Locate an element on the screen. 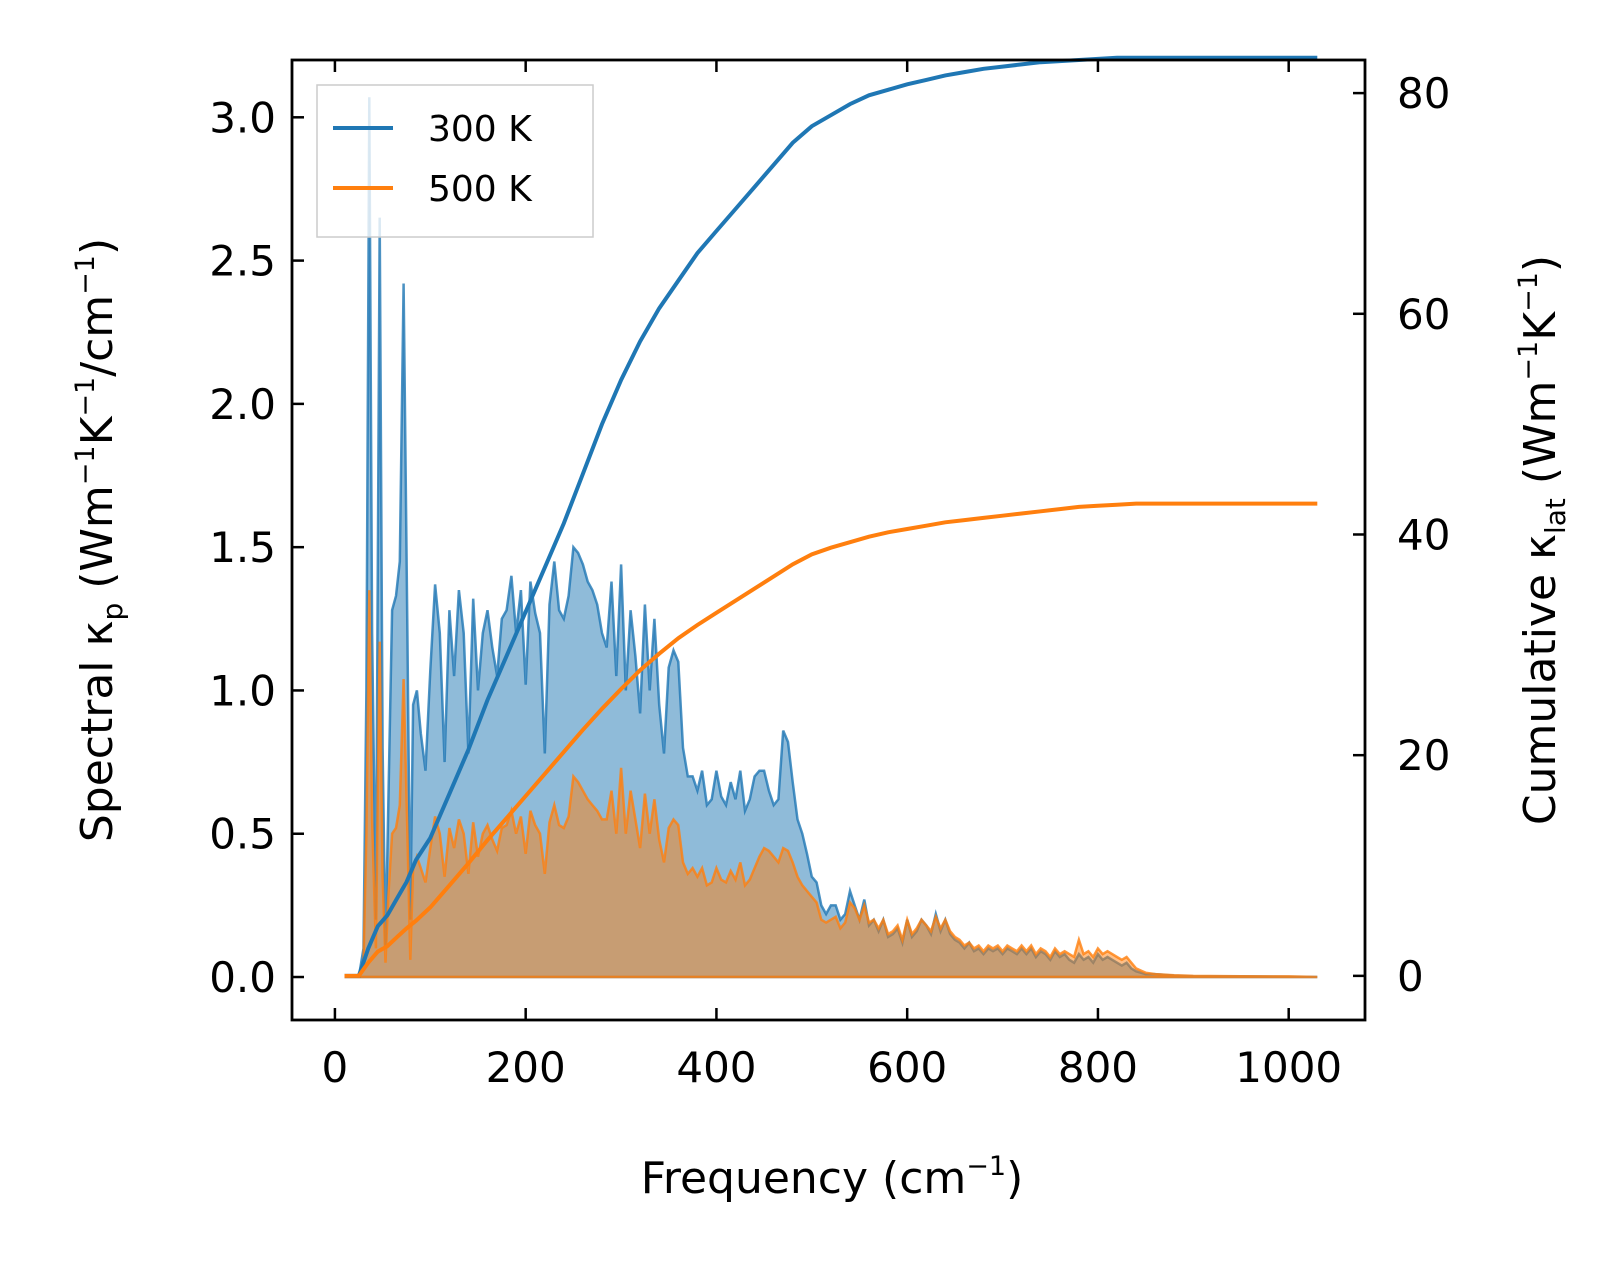 This screenshot has width=1623, height=1264. left-y-tick-label: 3.0 is located at coordinates (242, 117).